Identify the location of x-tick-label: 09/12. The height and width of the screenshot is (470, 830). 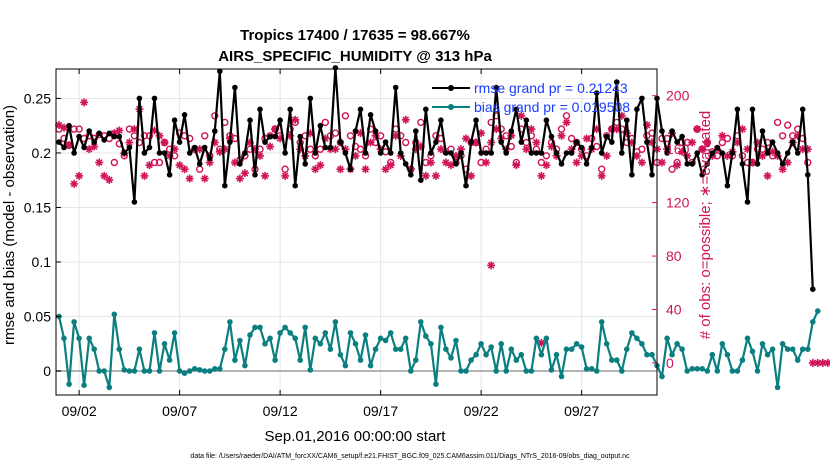
(280, 411).